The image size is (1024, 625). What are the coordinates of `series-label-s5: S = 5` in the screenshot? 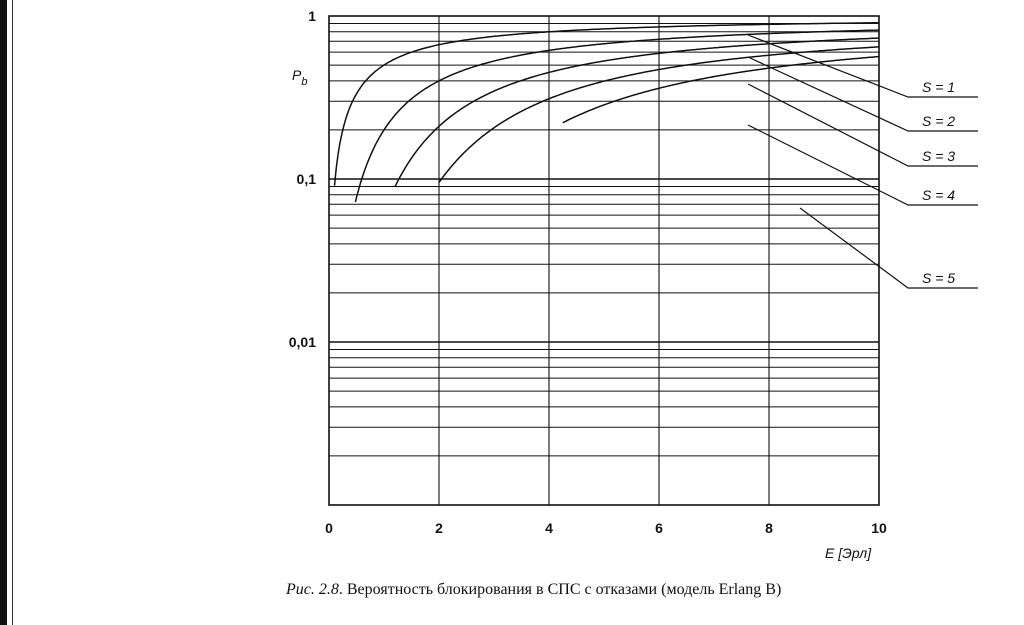 It's located at (938, 278).